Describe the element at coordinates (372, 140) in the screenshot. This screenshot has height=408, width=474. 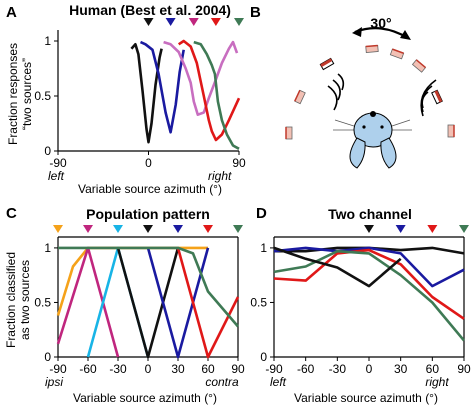
I see `head-icon` at that location.